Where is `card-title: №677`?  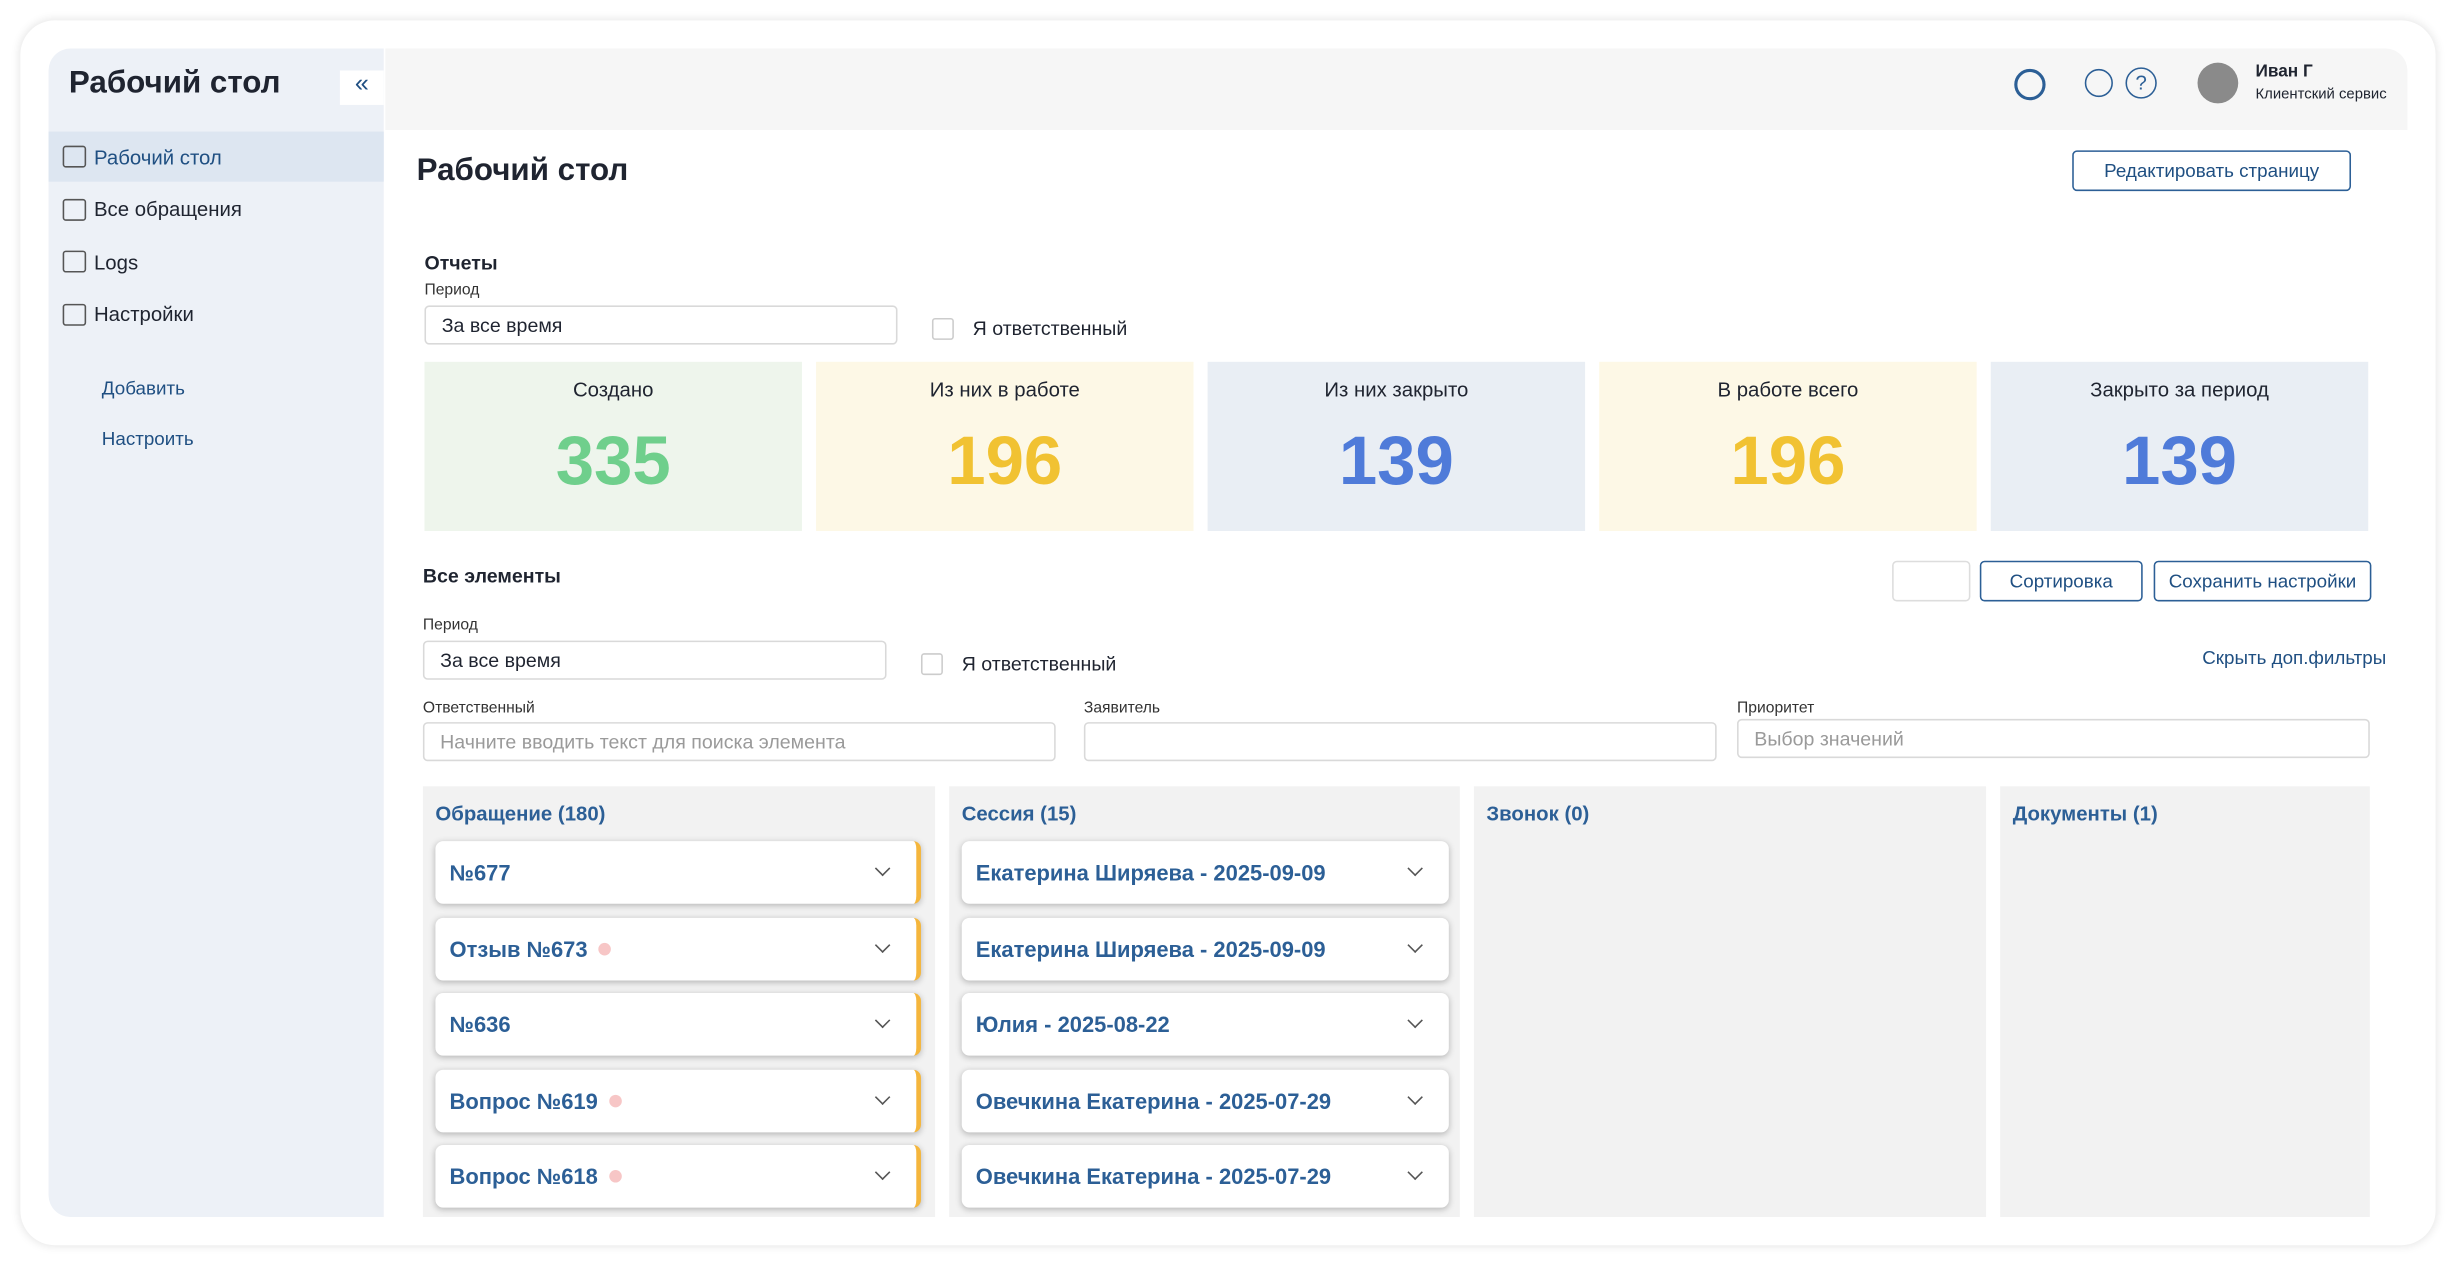
card-title: №677 is located at coordinates (480, 872).